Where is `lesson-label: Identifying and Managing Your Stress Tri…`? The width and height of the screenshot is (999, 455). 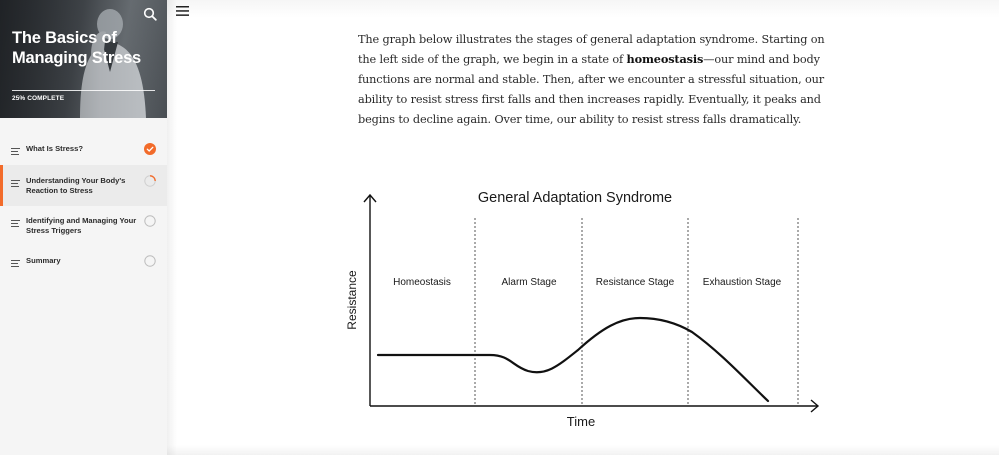
lesson-label: Identifying and Managing Your Stress Tri… is located at coordinates (81, 225).